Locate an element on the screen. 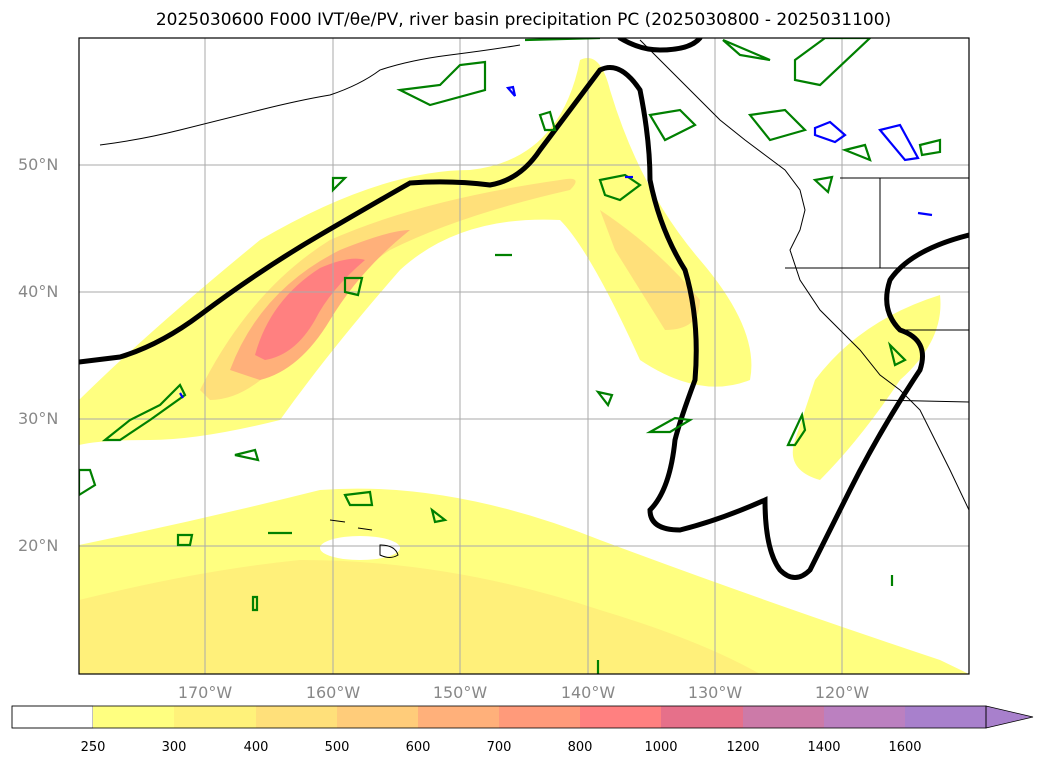  colorbar-tick-label: 300 is located at coordinates (174, 747).